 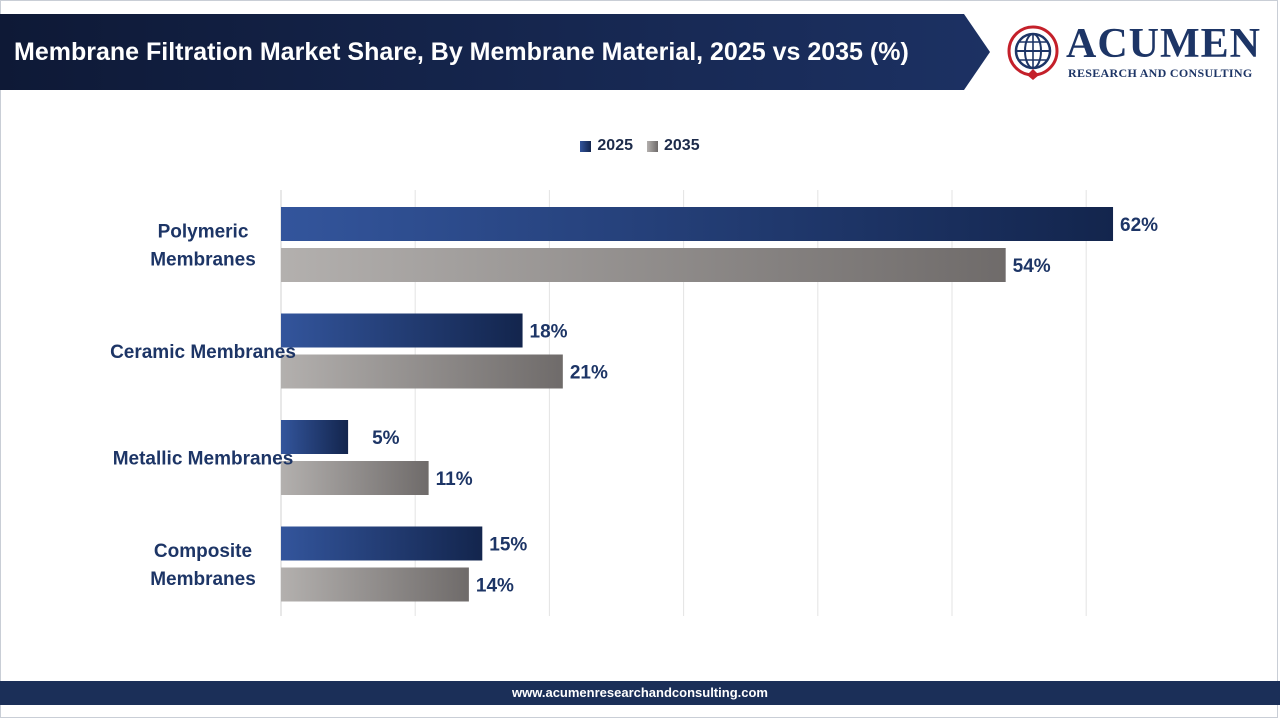 I want to click on legend-label-2025: 2025, so click(x=615, y=145).